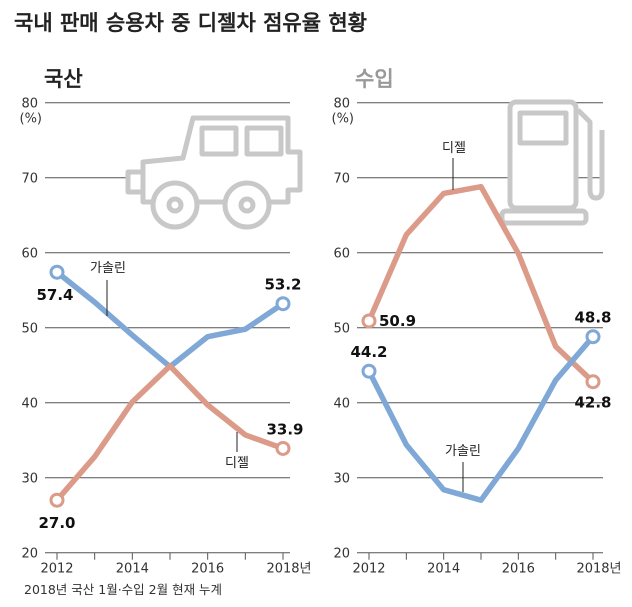 The image size is (632, 607). Describe the element at coordinates (170, 433) in the screenshot. I see `series-line-diesel` at that location.